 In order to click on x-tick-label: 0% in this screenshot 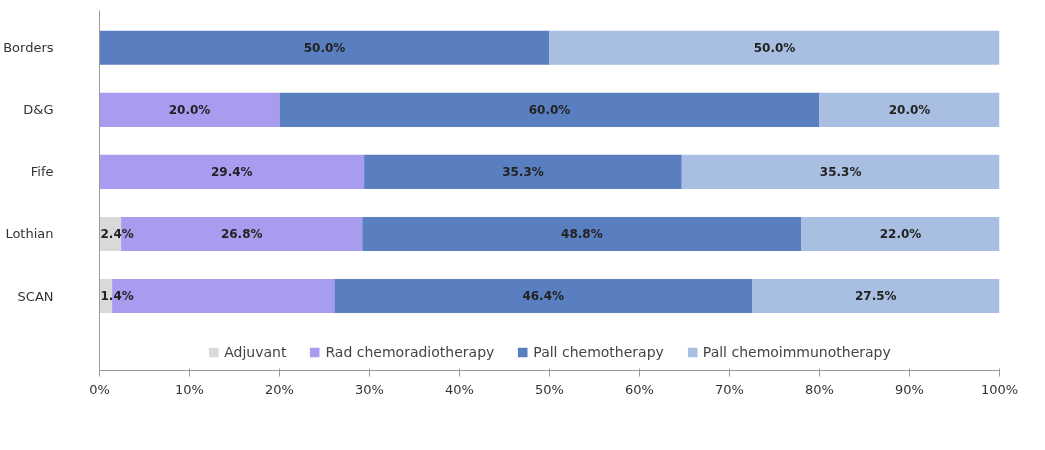, I will do `click(99, 389)`.